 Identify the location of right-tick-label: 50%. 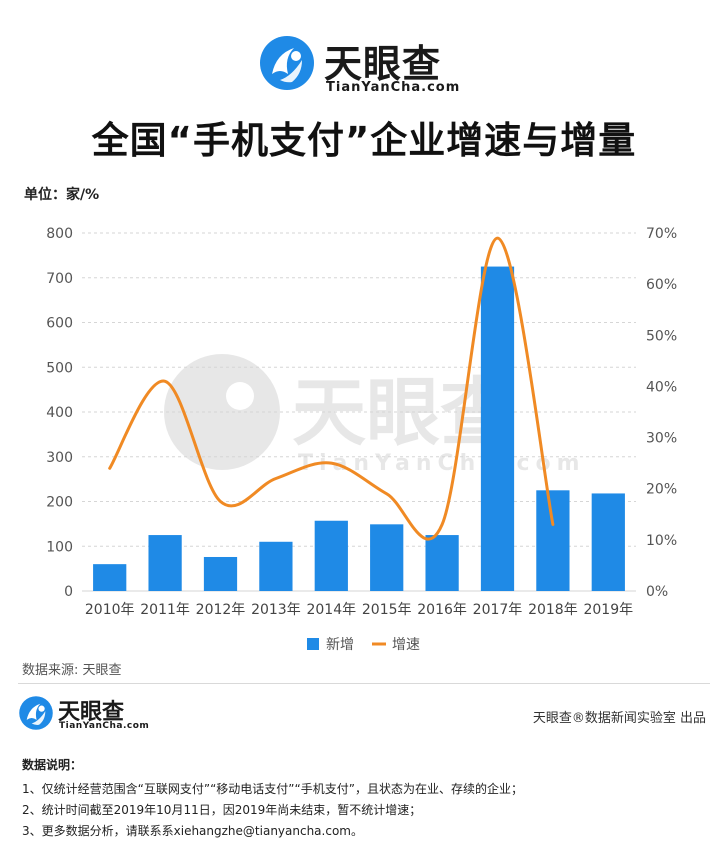
(661, 336).